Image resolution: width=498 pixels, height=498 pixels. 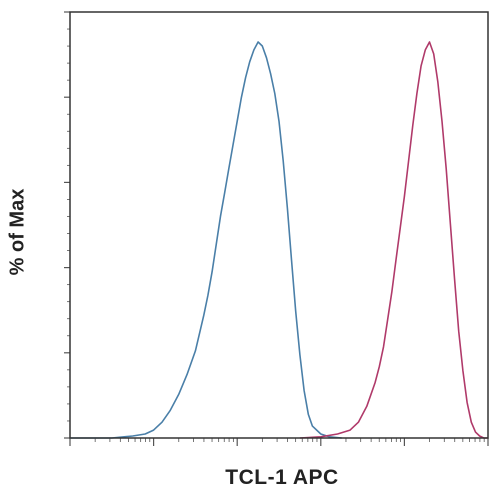 I want to click on x-axis-label: TCL-1 APC, so click(x=282, y=477).